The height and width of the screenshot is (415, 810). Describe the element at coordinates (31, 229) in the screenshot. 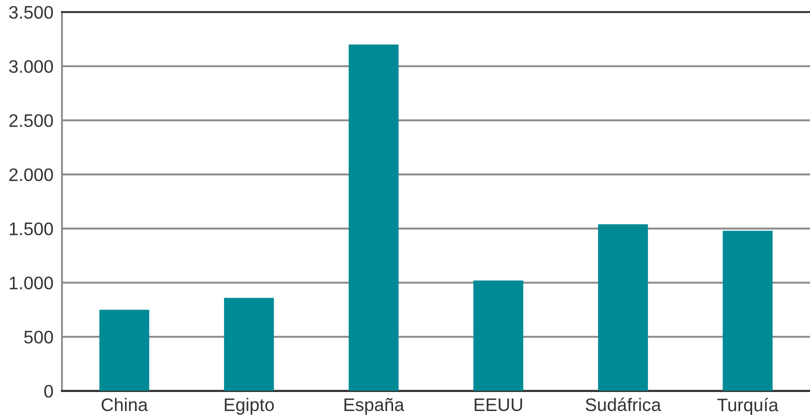

I see `y-tick-label: 1.500` at that location.